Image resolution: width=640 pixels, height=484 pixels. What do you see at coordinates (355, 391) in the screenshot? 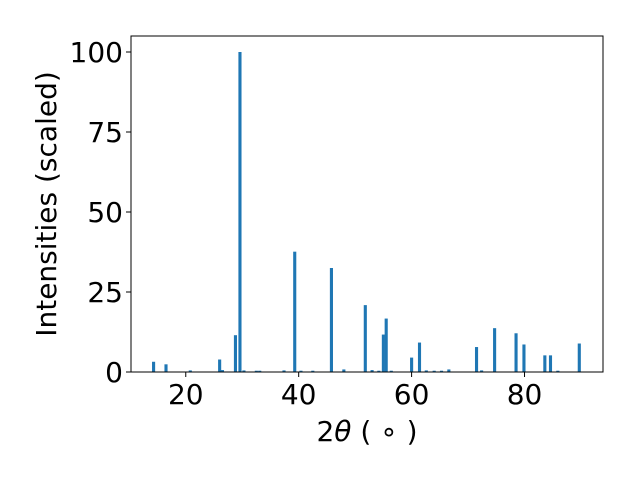
I see `x-axis-ticks: 20 40 60 80` at bounding box center [355, 391].